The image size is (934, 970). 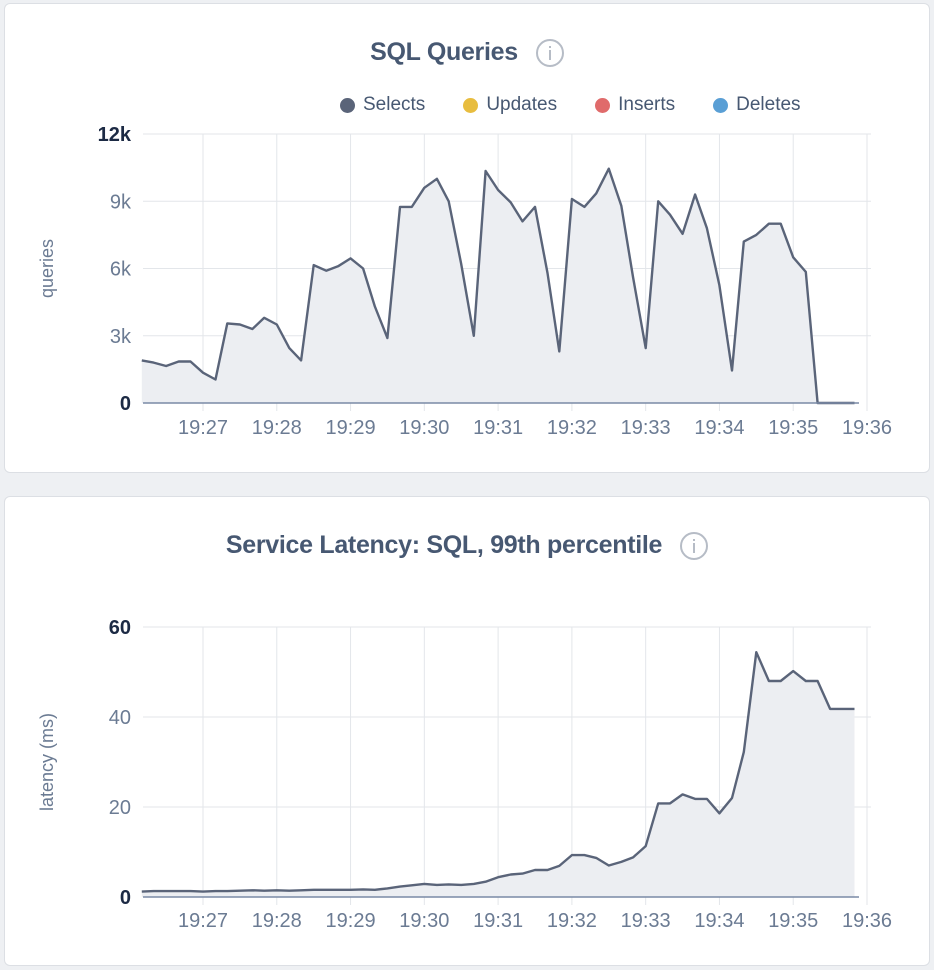 What do you see at coordinates (444, 52) in the screenshot?
I see `chart-title: SQL Queries` at bounding box center [444, 52].